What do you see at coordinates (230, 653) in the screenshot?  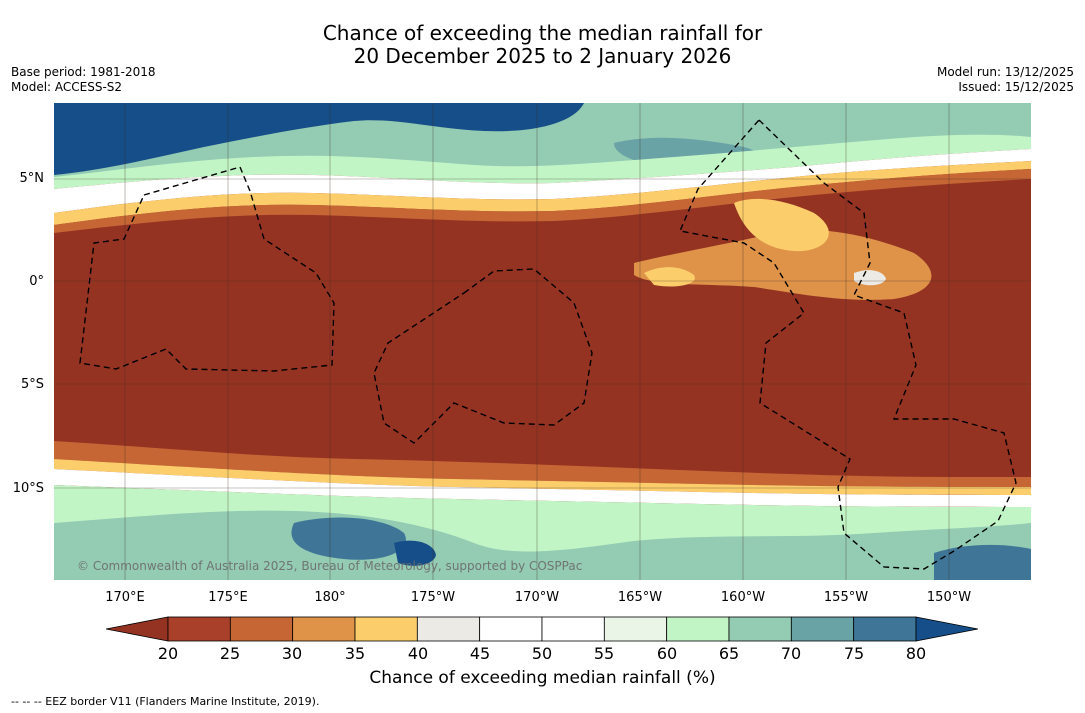 I see `colorbar-tick-25: 25` at bounding box center [230, 653].